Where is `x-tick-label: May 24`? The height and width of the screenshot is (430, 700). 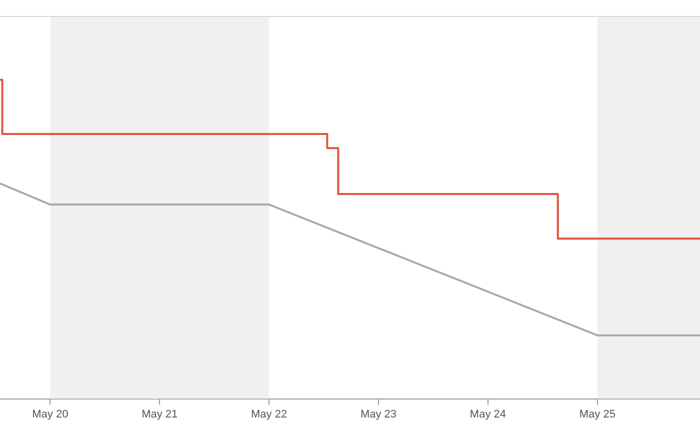
x-tick-label: May 24 is located at coordinates (488, 414).